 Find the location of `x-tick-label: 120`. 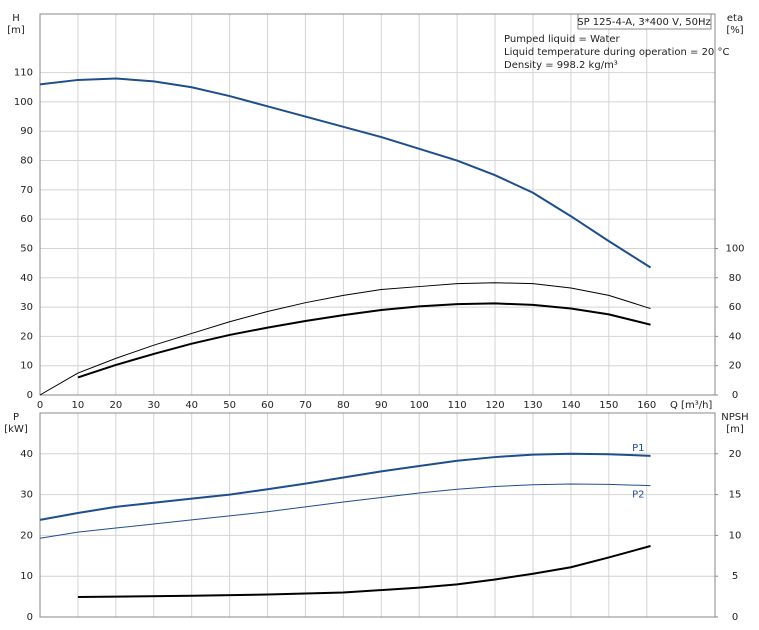

x-tick-label: 120 is located at coordinates (495, 405).